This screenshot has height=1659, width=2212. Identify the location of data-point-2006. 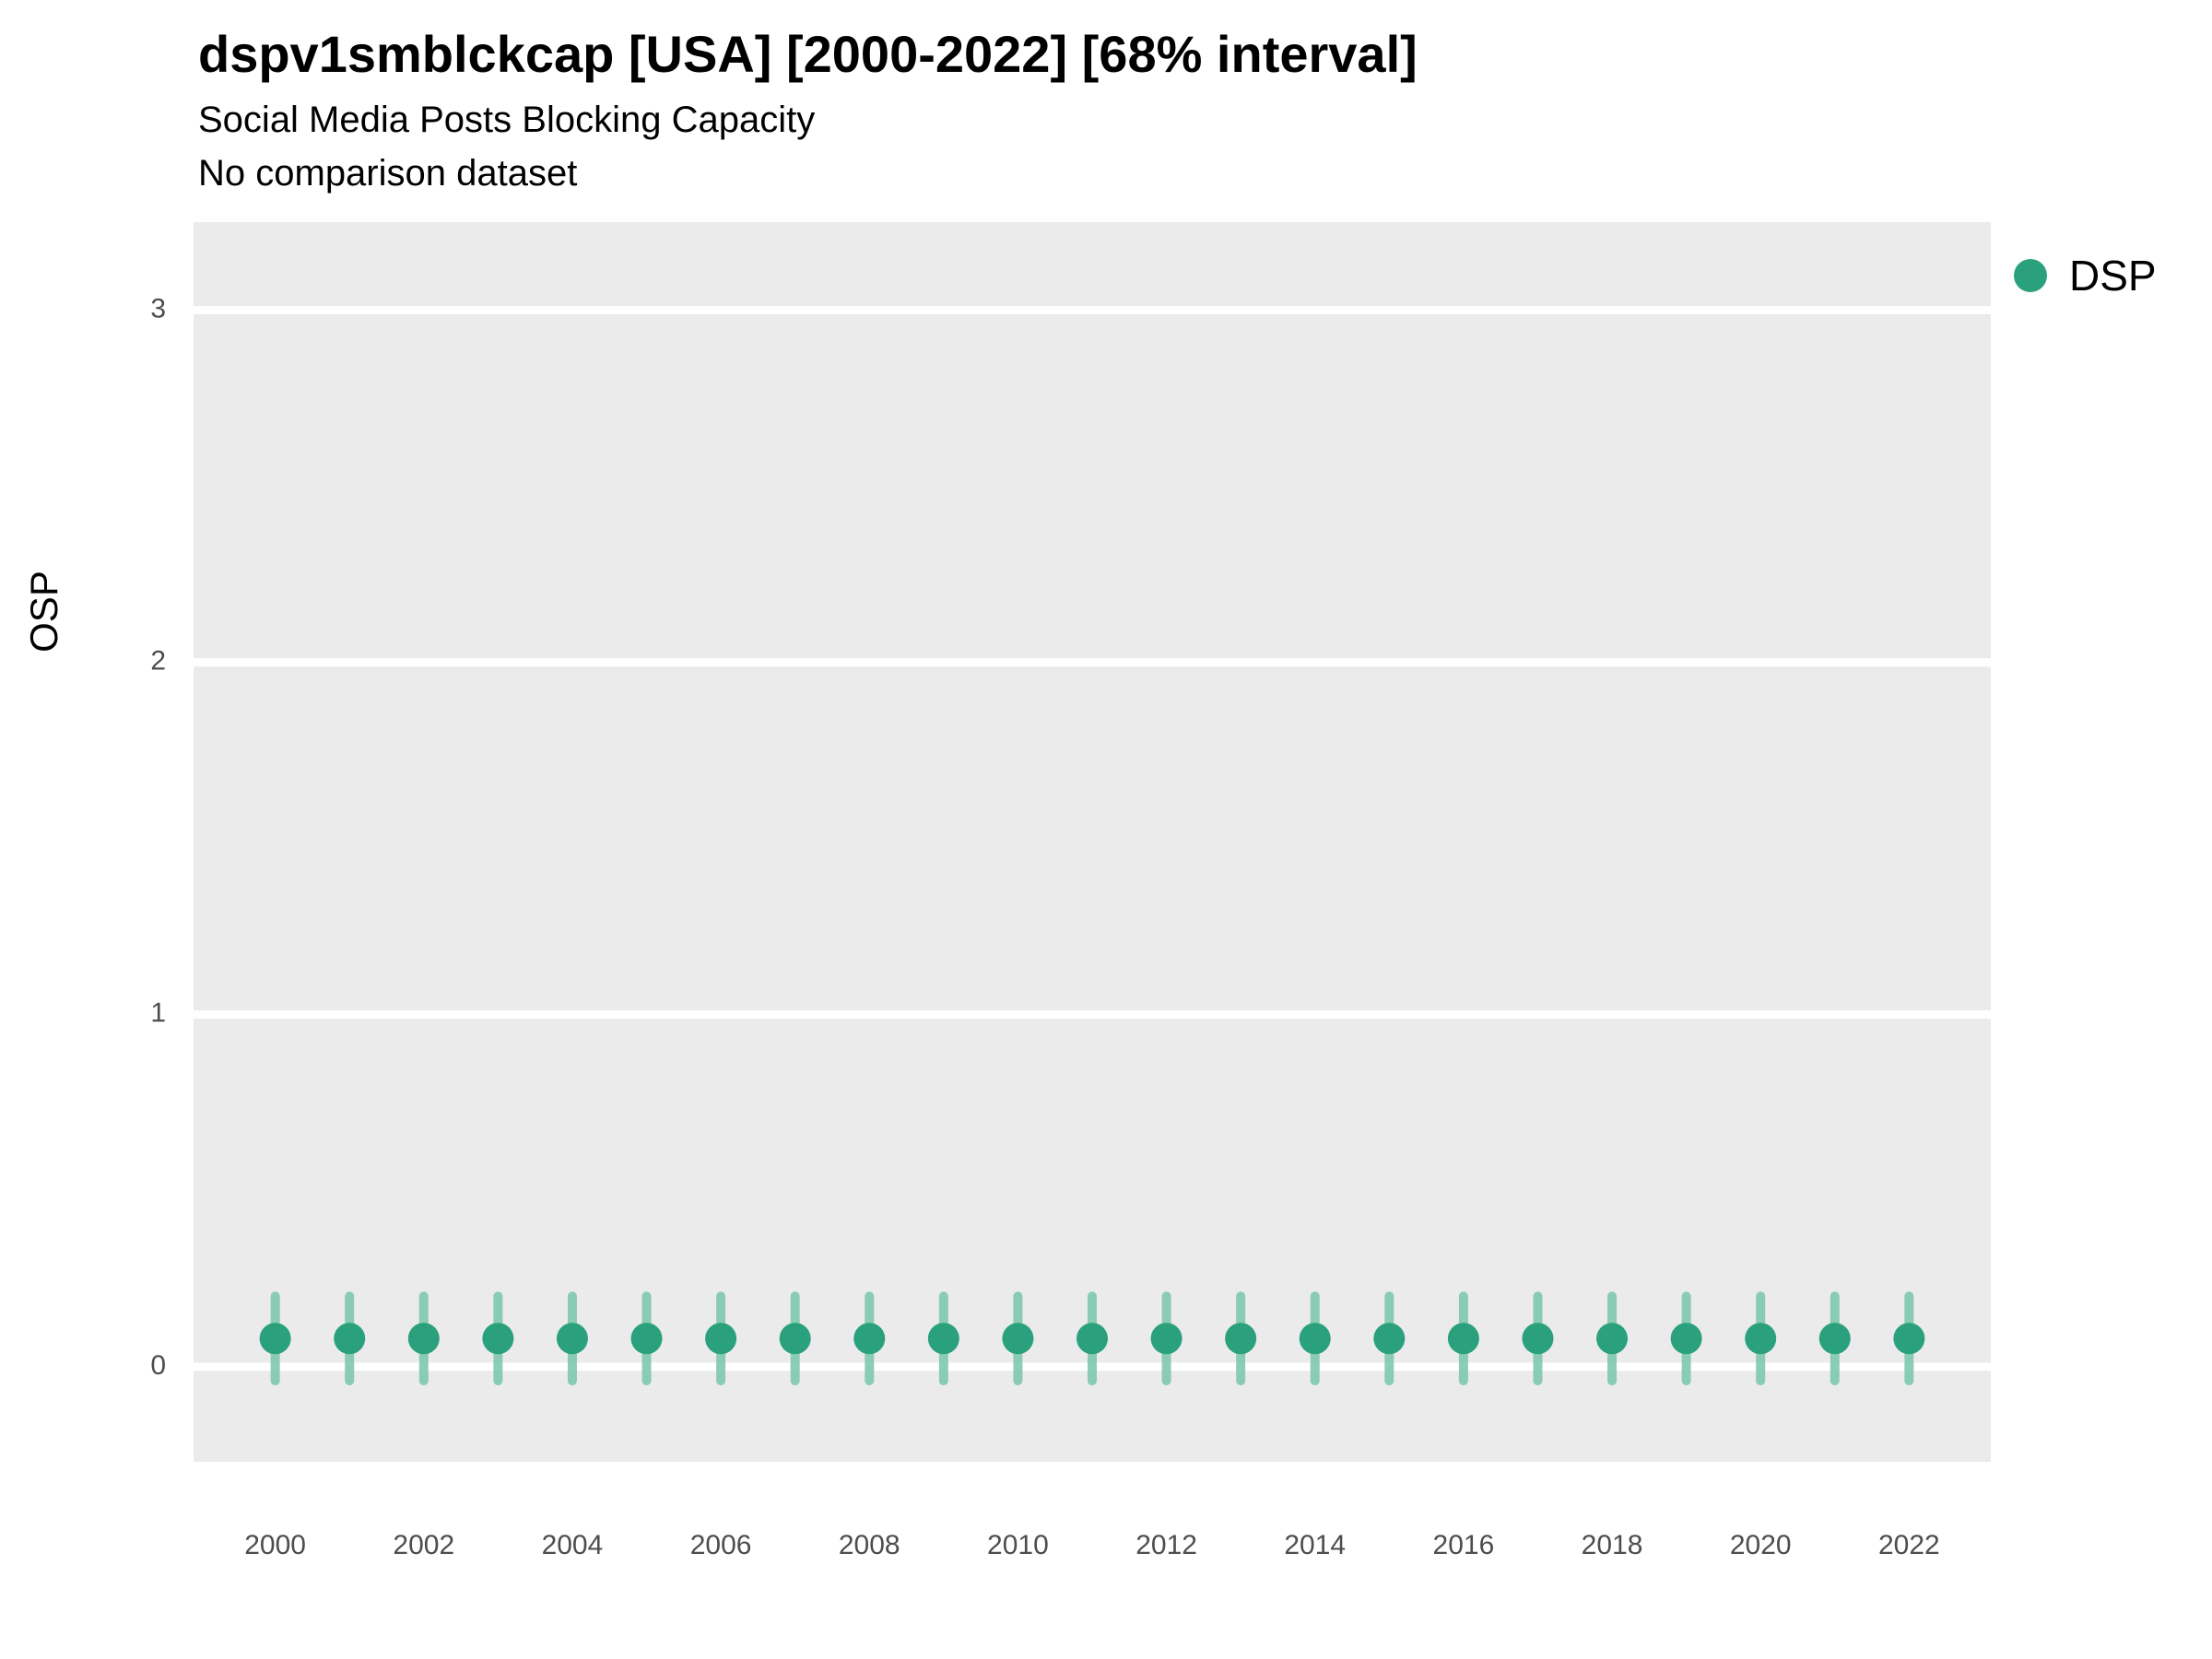
(721, 1339).